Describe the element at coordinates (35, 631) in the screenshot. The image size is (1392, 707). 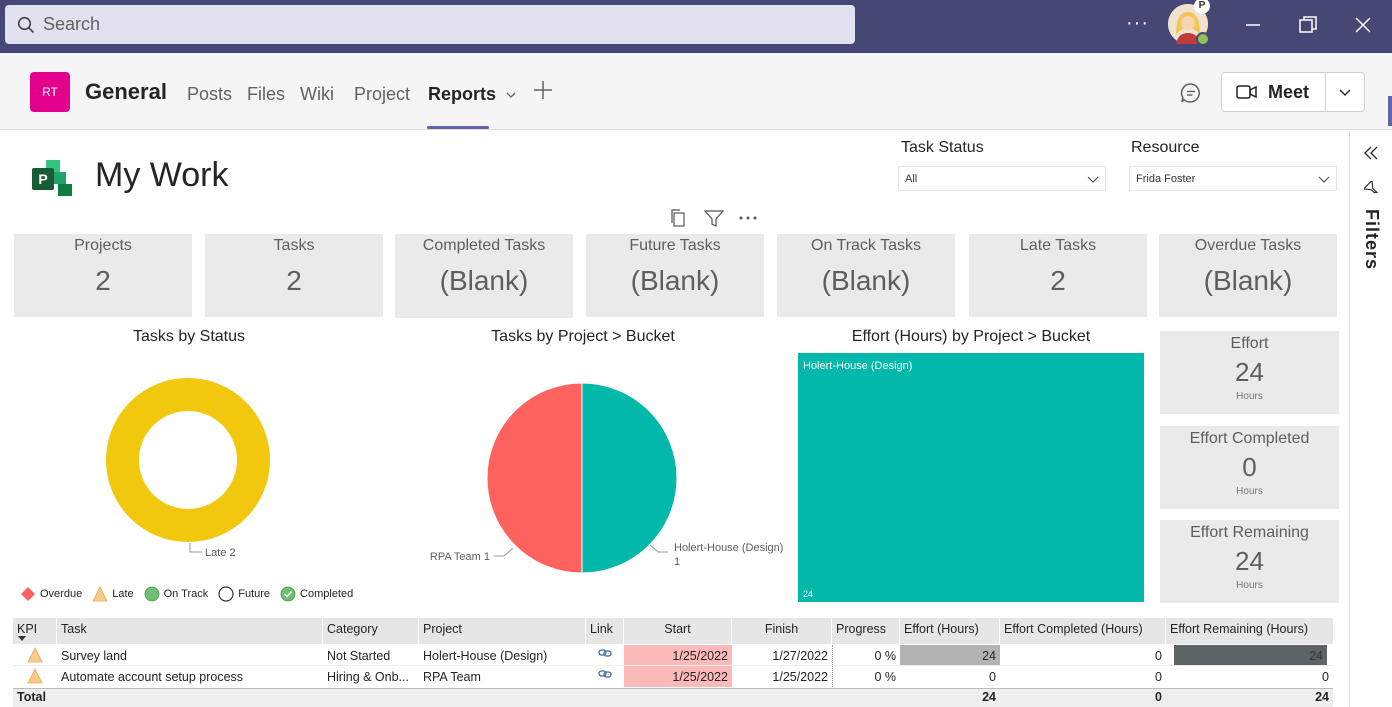
I see `col-kpi: KPI` at that location.